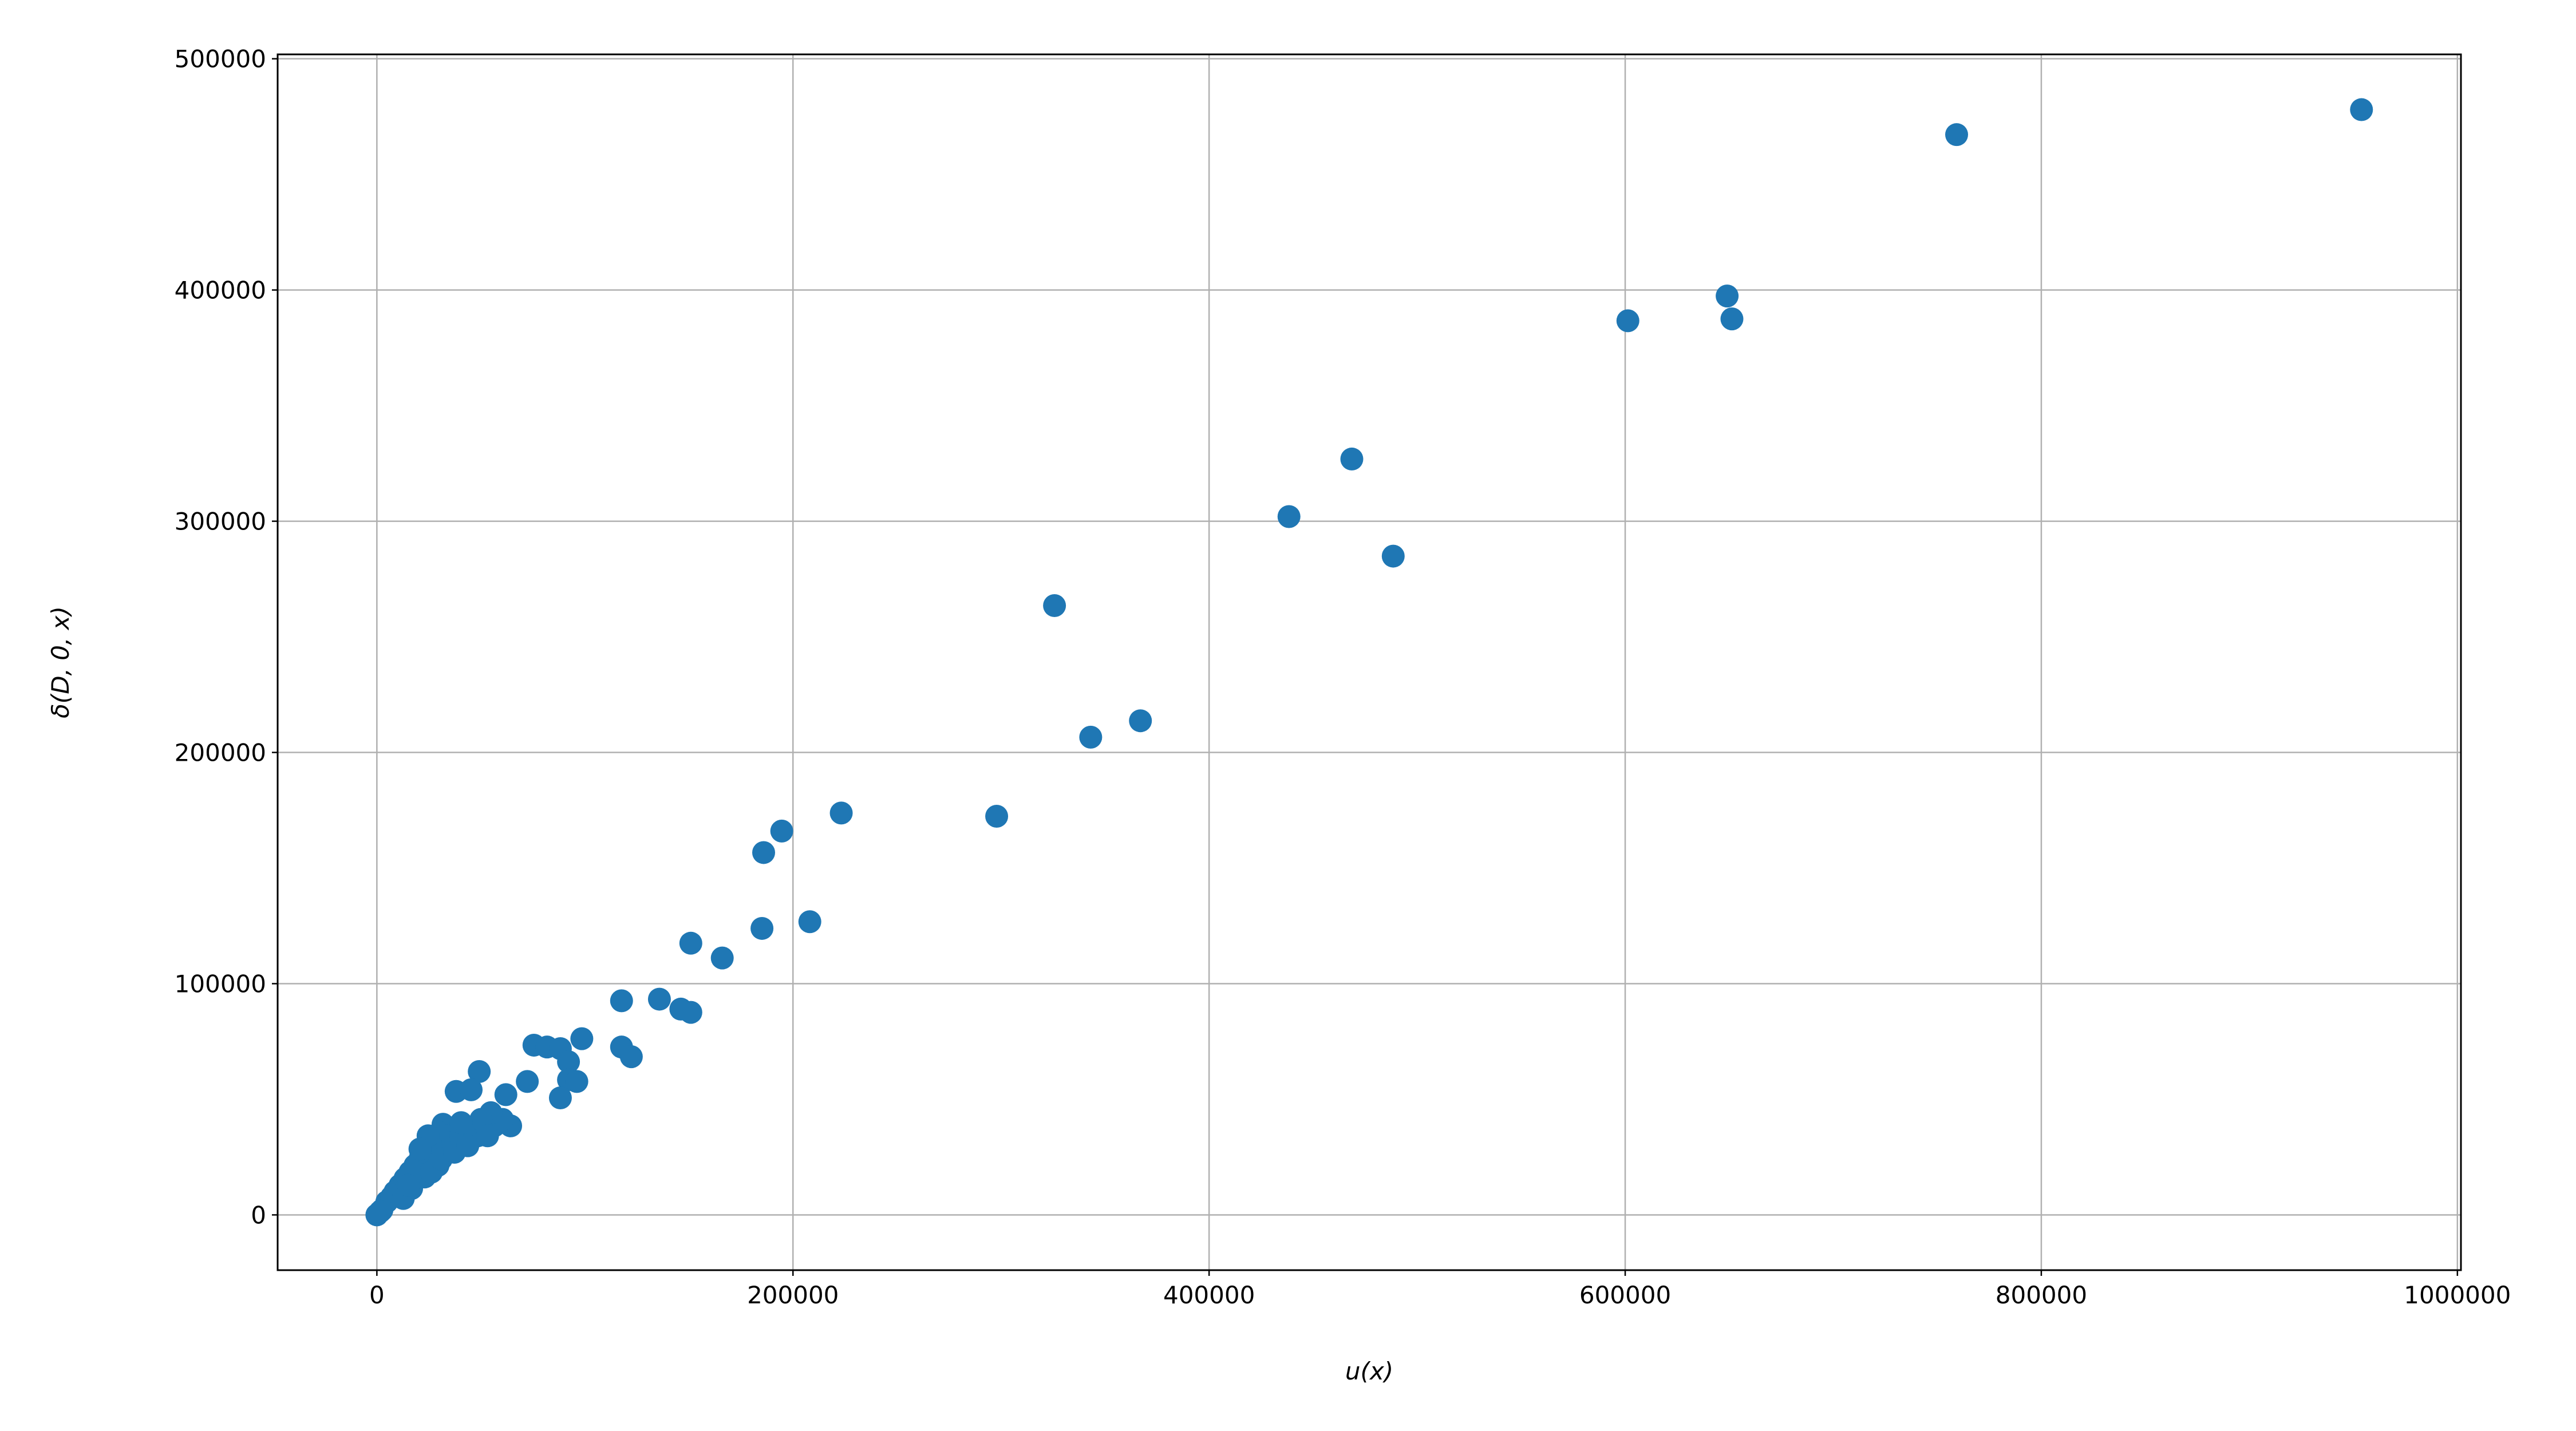  I want to click on y-tick-label: 100000, so click(220, 984).